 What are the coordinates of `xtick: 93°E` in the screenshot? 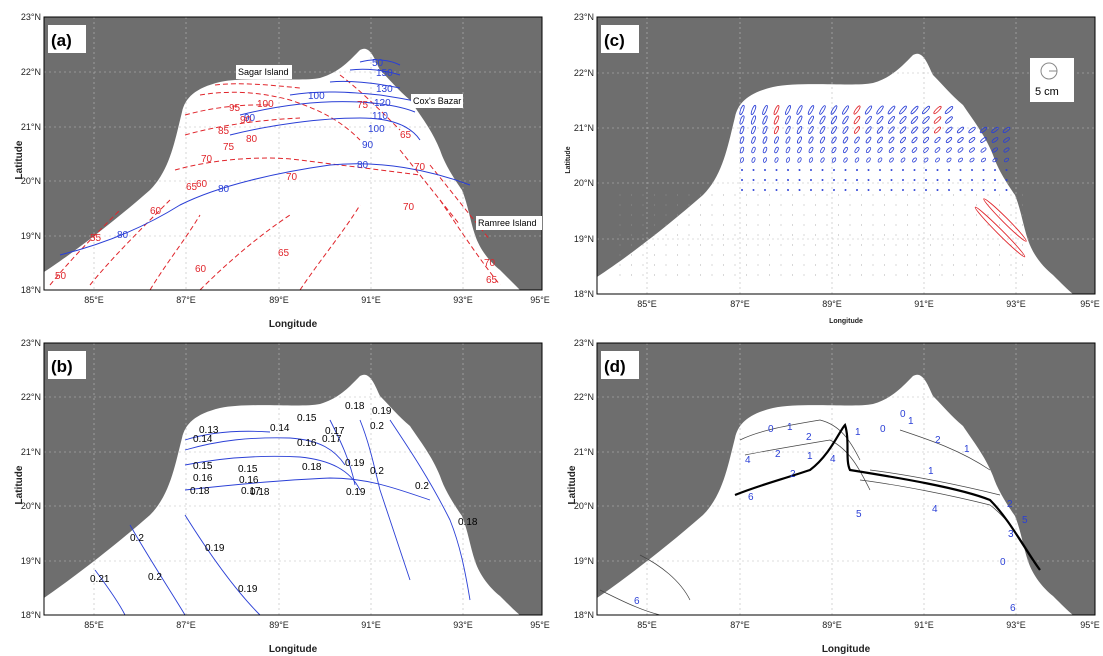 It's located at (1016, 304).